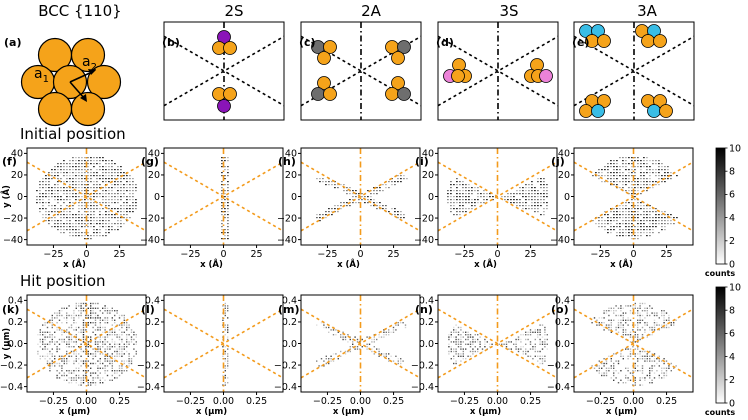 The width and height of the screenshot is (748, 420). I want to click on header-3a: 3A, so click(647, 11).